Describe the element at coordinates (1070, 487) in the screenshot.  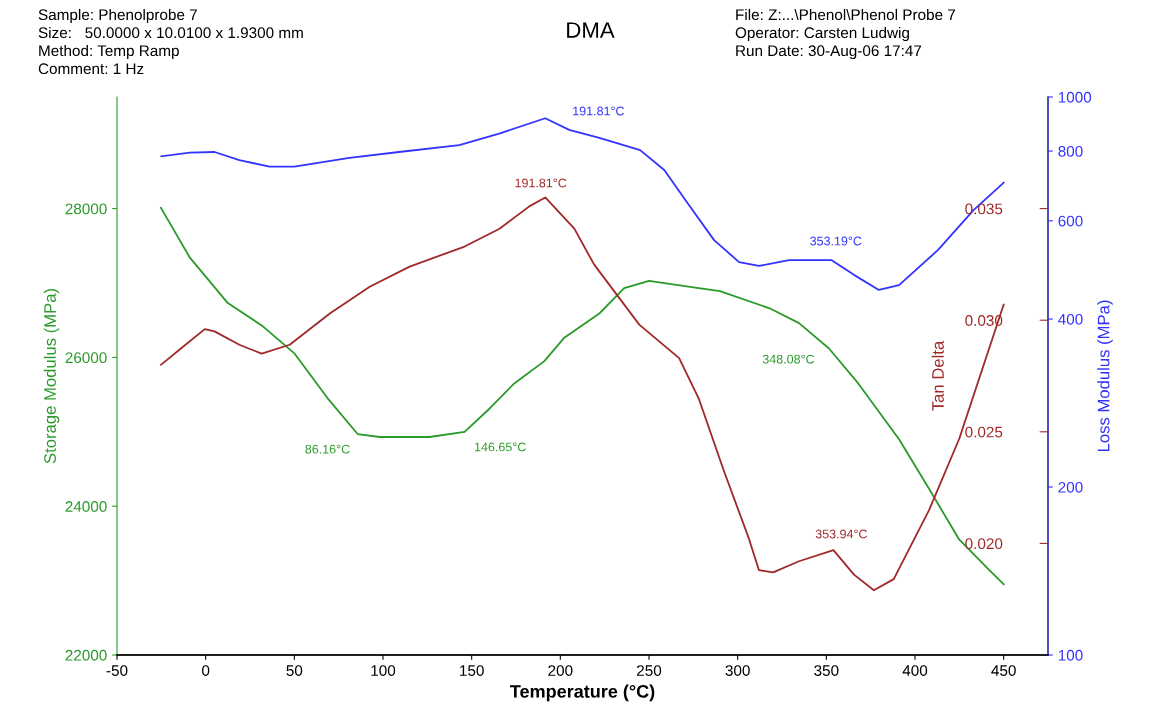
I see `y2-tick-label: 200` at that location.